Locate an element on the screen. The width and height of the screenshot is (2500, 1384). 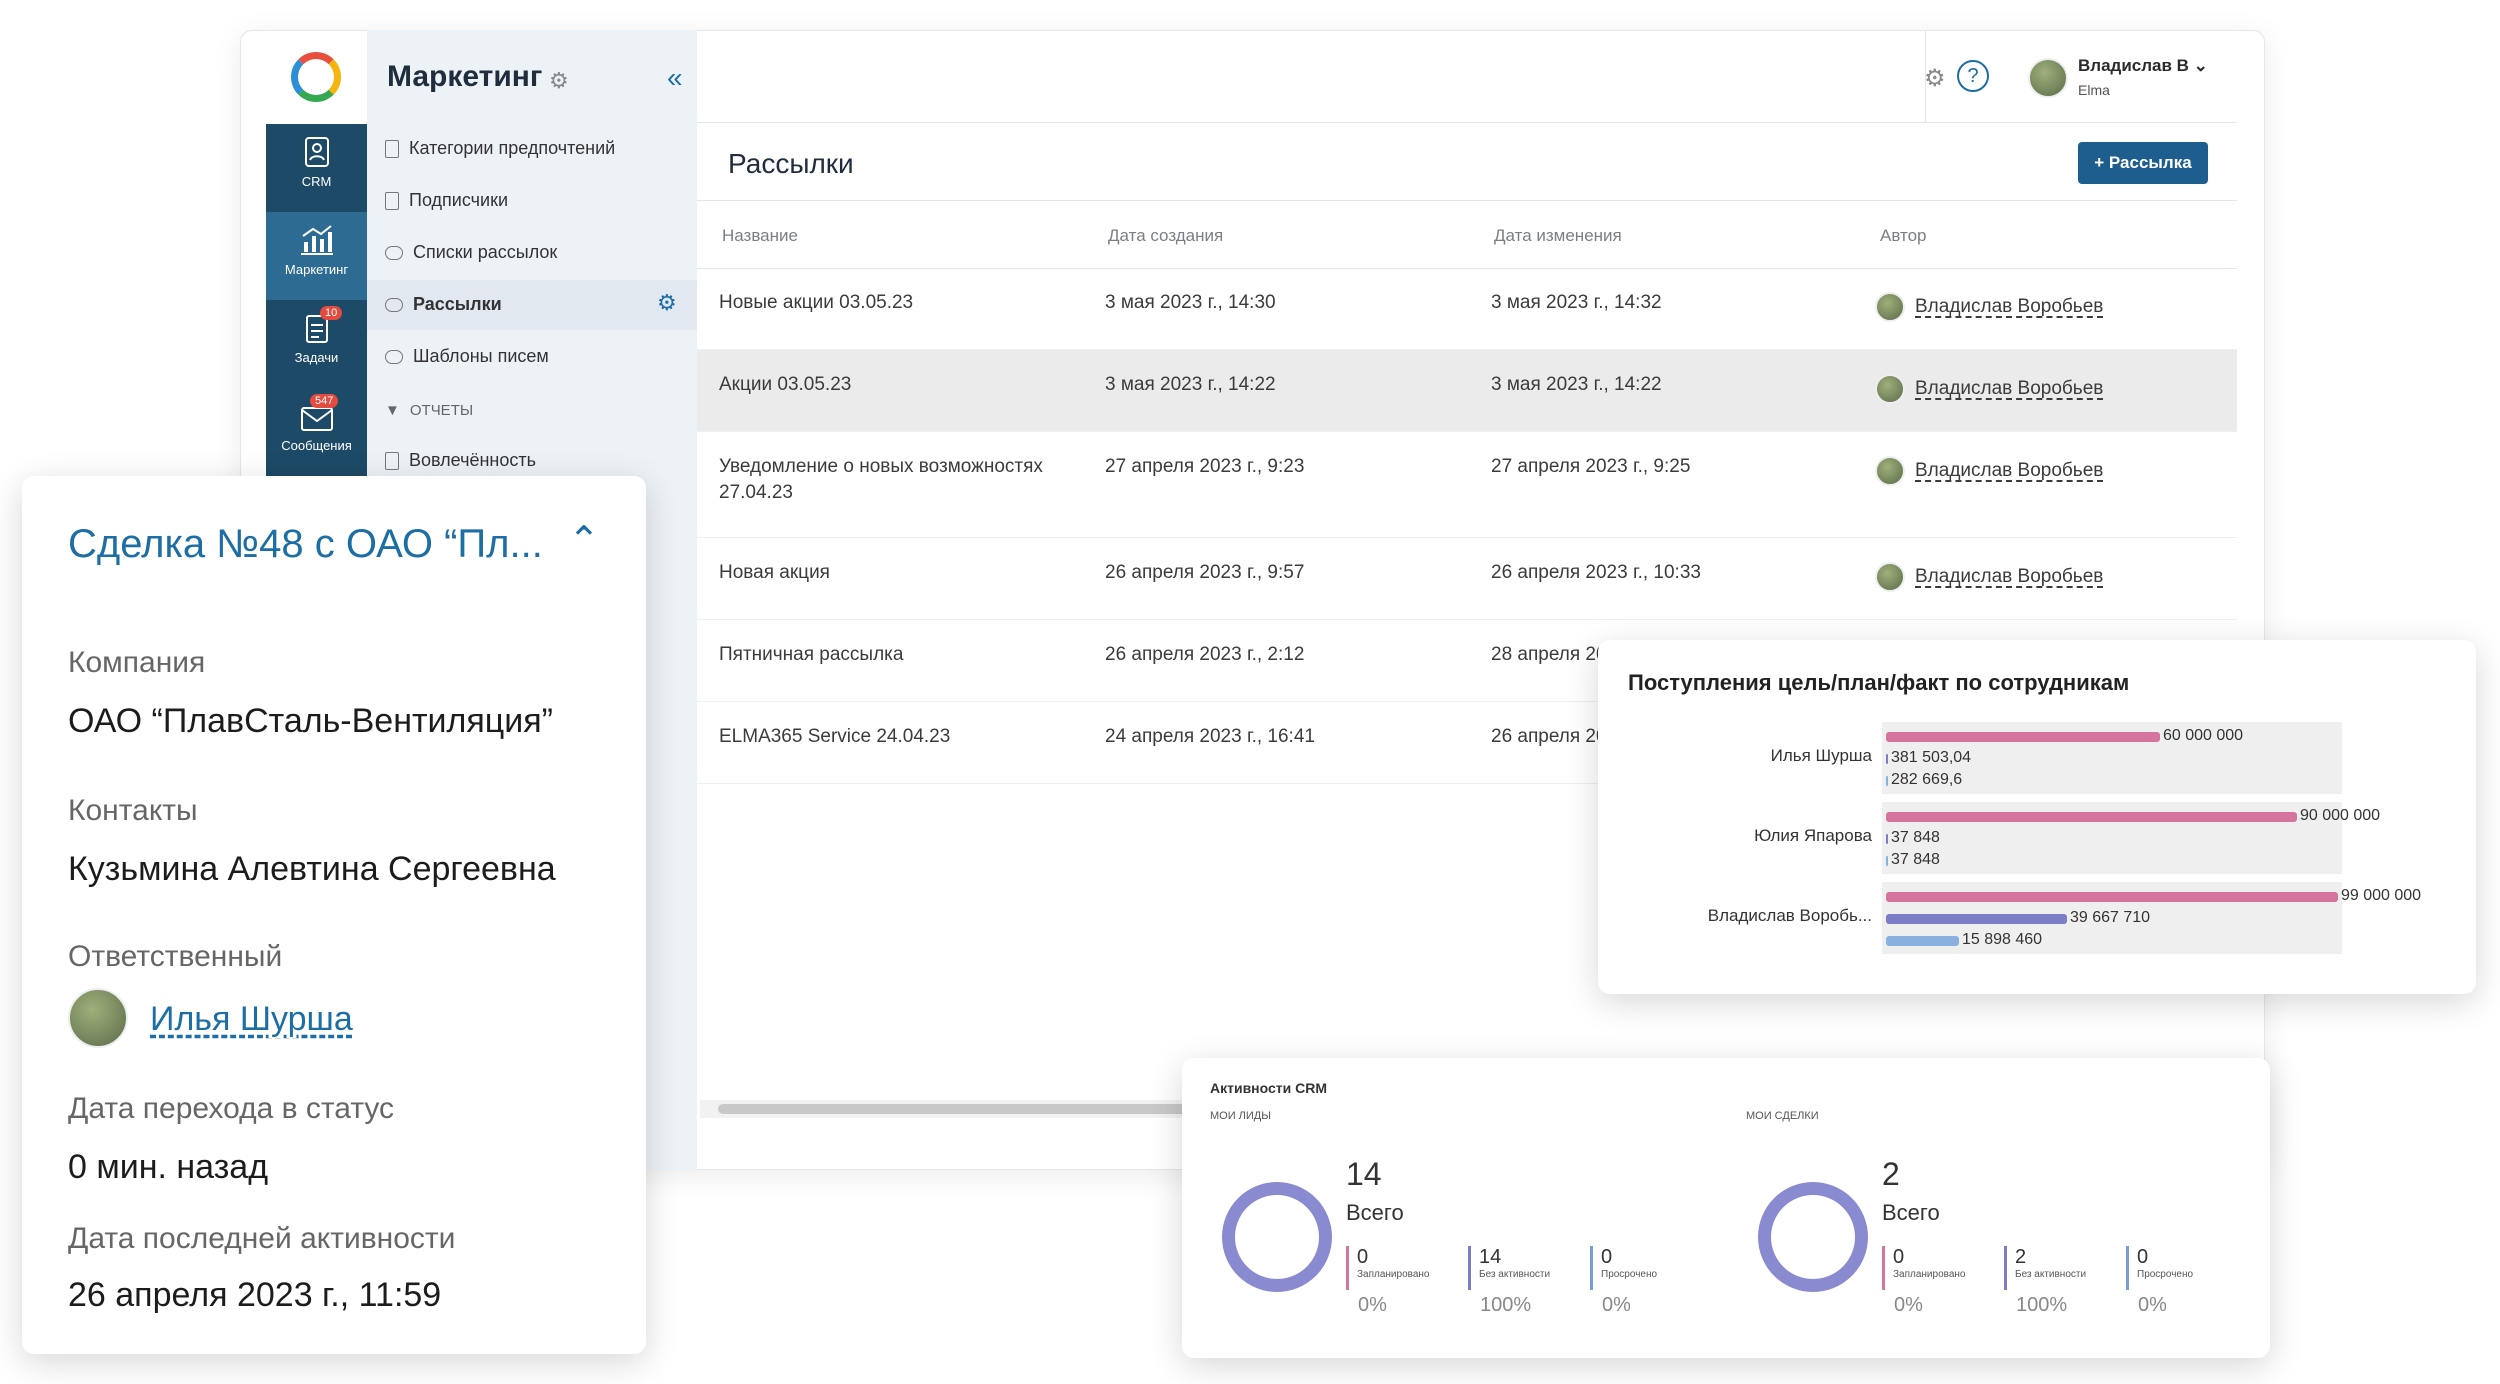
column-header: Название is located at coordinates (760, 235).